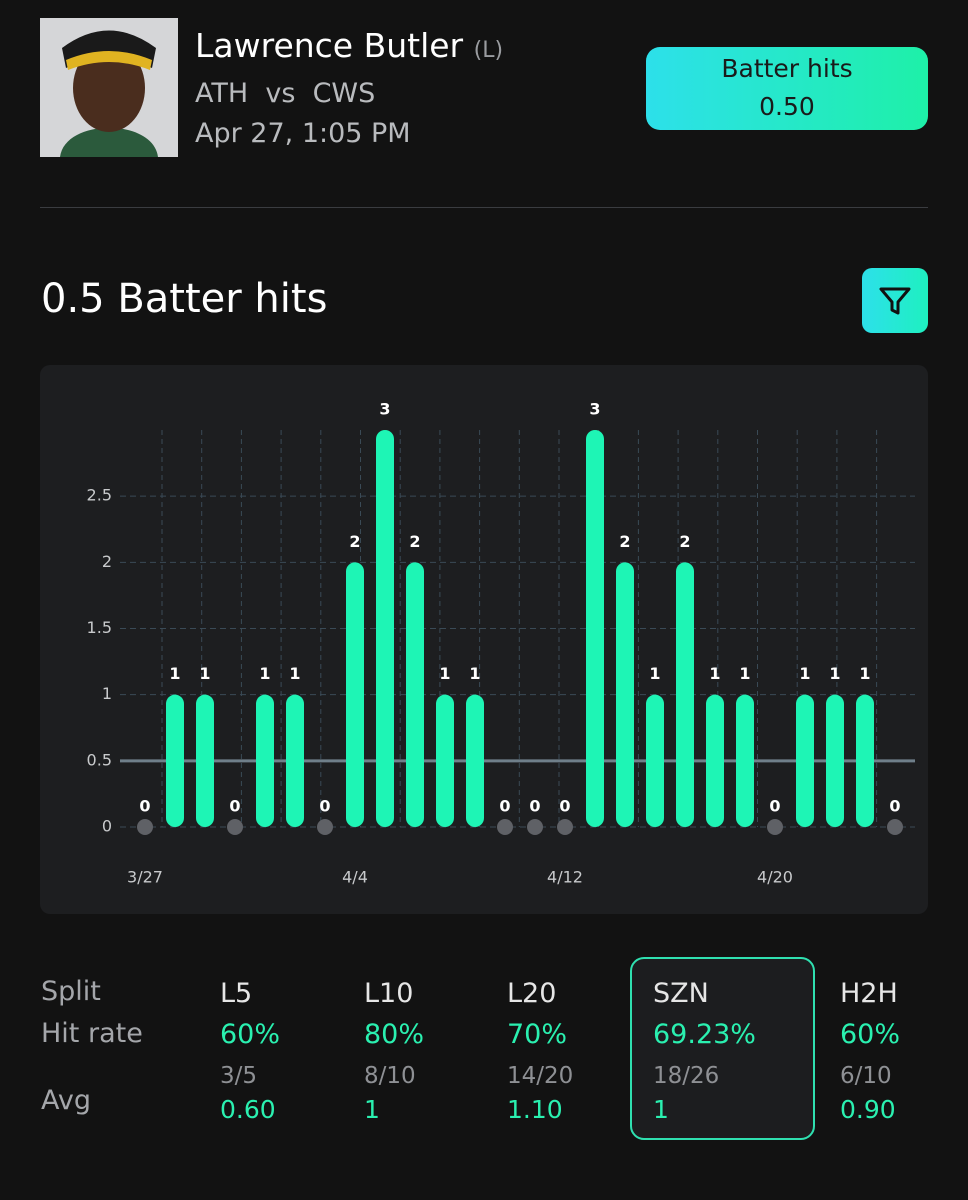 The image size is (968, 1200). Describe the element at coordinates (107, 561) in the screenshot. I see `y-tick-label: 2` at that location.